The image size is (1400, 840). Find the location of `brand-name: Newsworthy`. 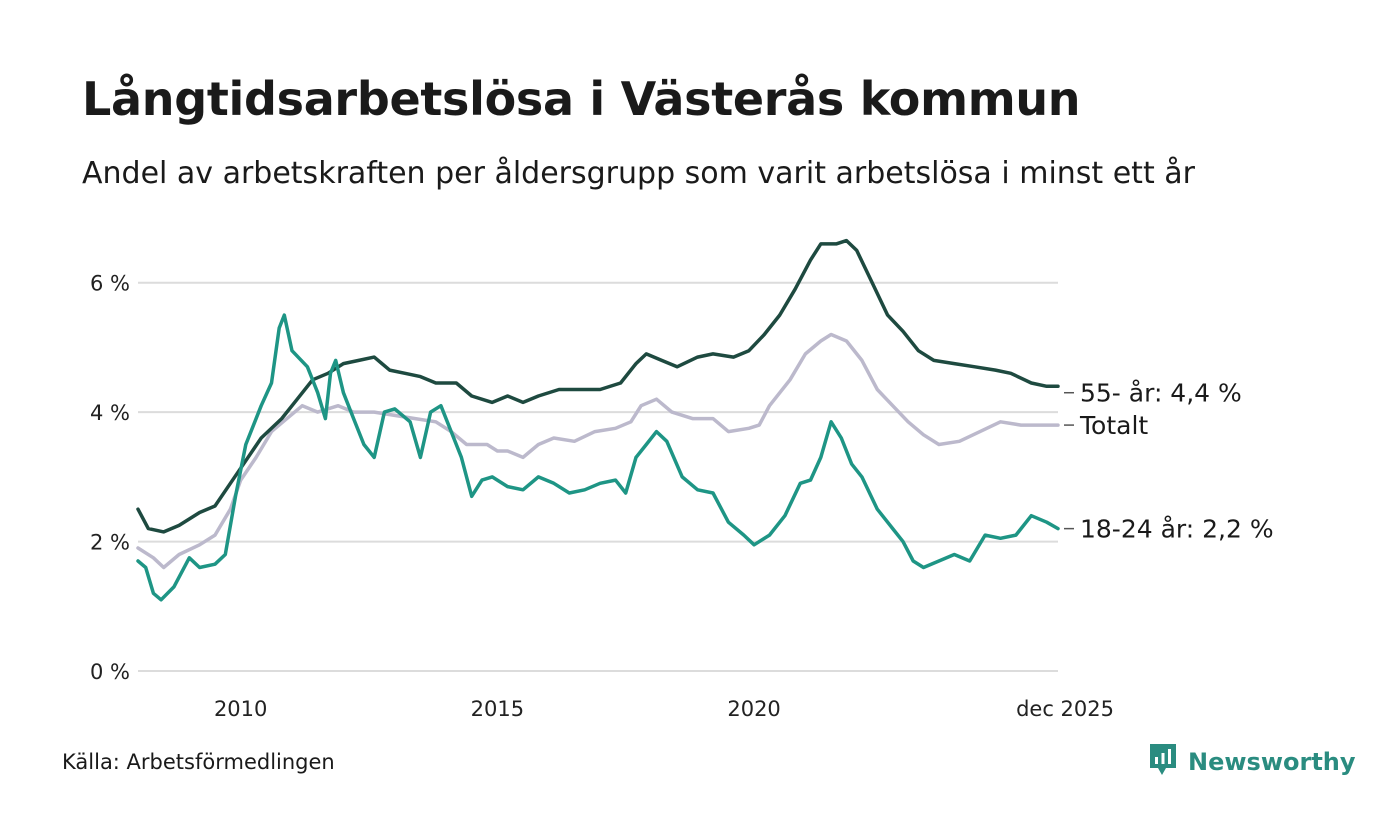

brand-name: Newsworthy is located at coordinates (1272, 762).